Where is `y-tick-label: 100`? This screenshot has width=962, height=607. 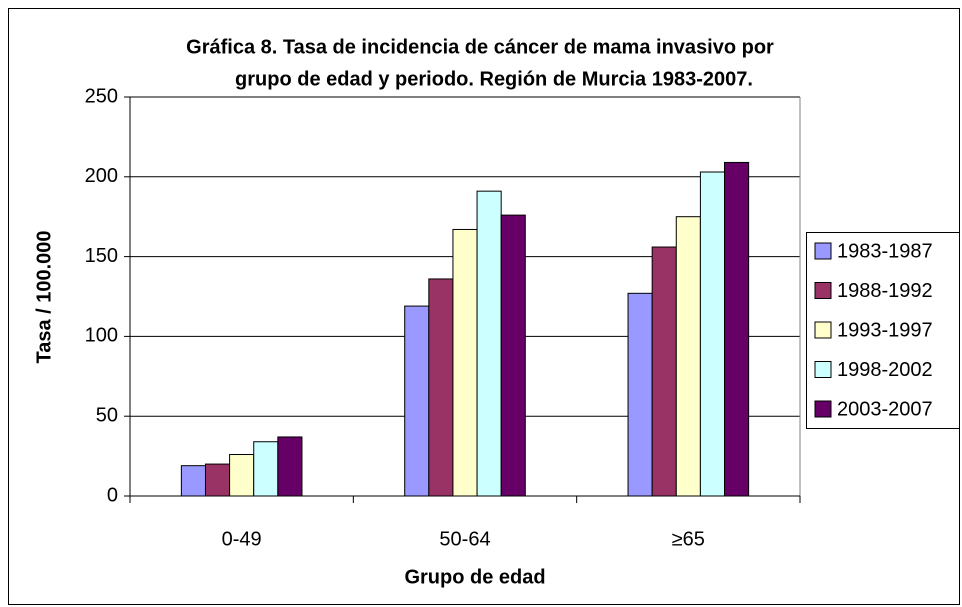 y-tick-label: 100 is located at coordinates (101, 336).